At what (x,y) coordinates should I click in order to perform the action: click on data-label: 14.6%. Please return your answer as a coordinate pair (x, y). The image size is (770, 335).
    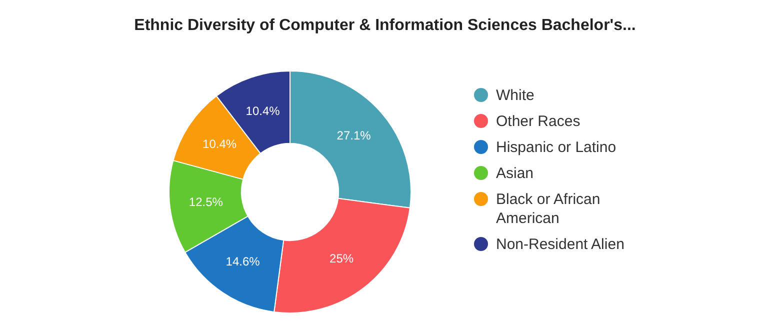
    Looking at the image, I should click on (243, 261).